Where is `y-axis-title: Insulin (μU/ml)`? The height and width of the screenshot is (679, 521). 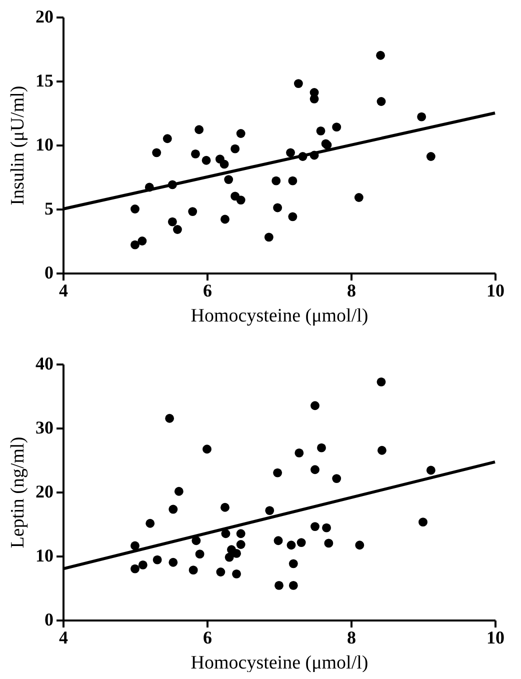 y-axis-title: Insulin (μU/ml) is located at coordinates (18, 146).